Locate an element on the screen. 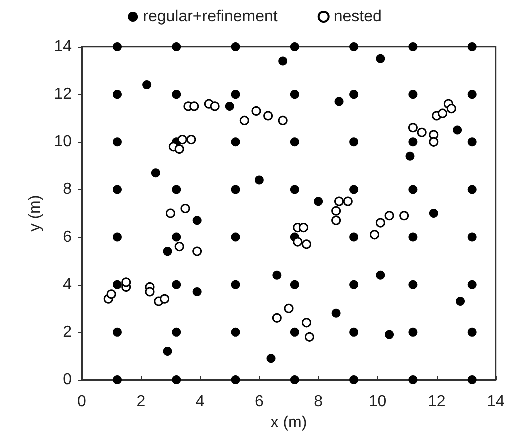 The image size is (510, 442). y-tick-label: 10 is located at coordinates (63, 142).